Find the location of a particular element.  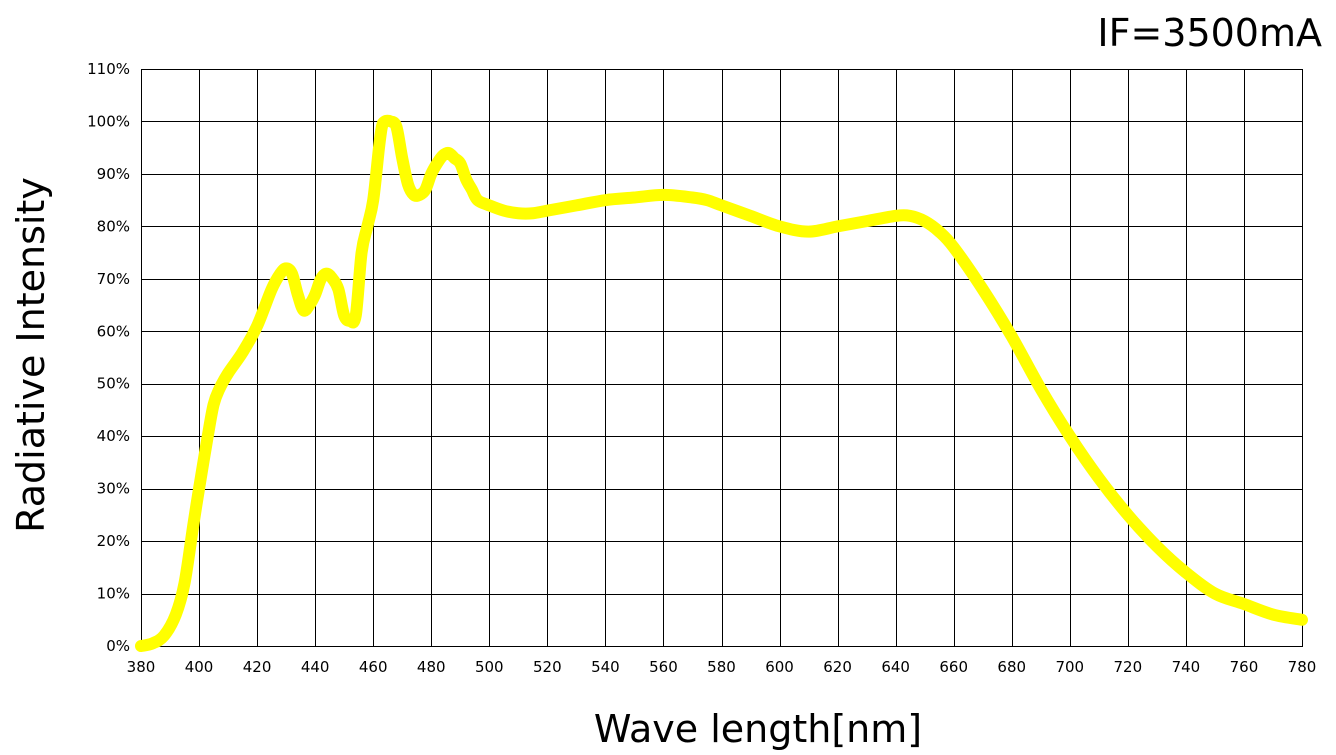

x-tick-label: 520 is located at coordinates (547, 667).